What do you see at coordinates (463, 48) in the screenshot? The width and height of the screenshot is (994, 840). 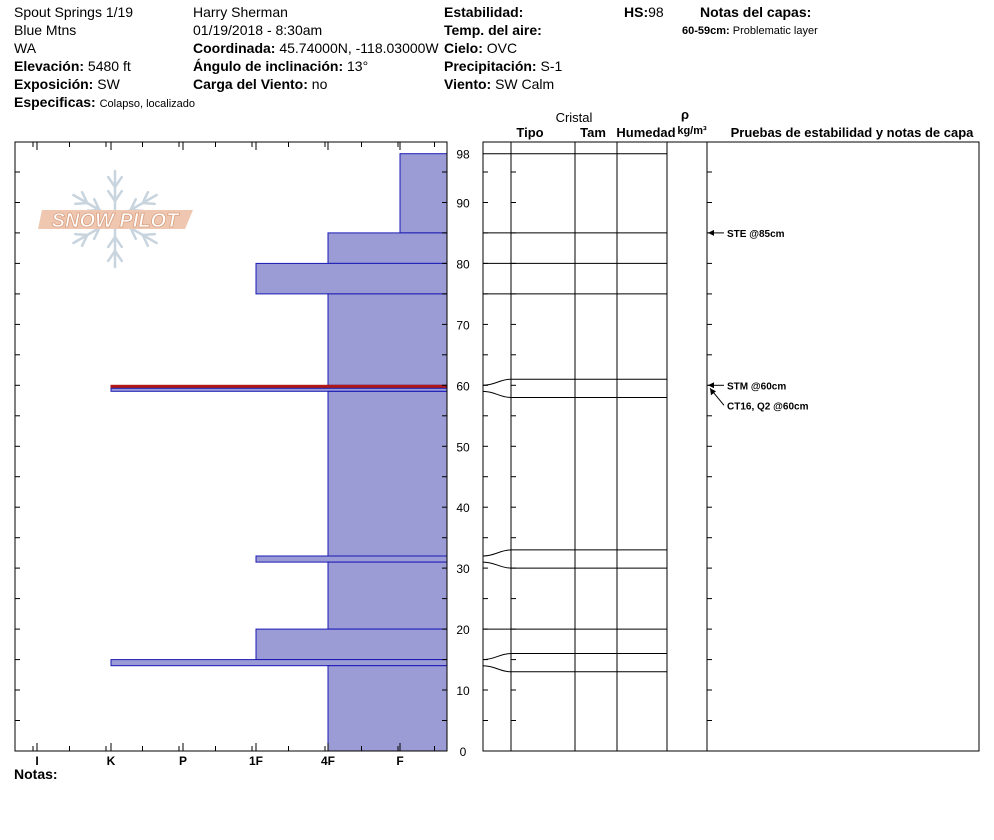 I see `sky-label: Cielo:` at bounding box center [463, 48].